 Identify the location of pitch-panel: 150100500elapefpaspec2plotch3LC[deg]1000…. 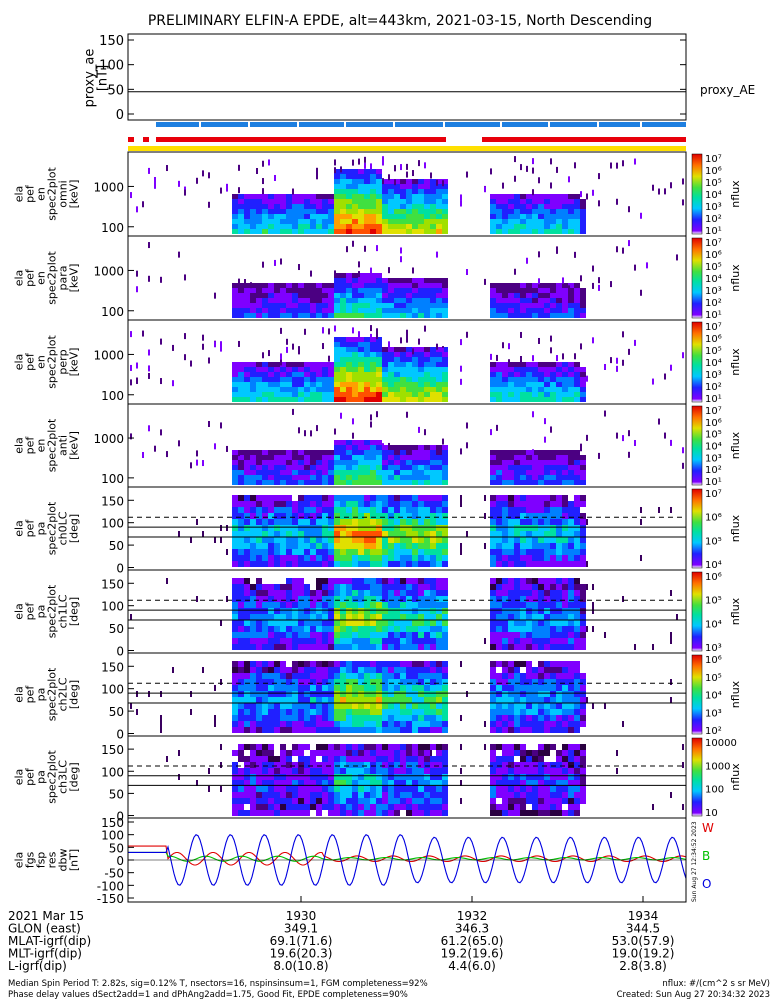
(377, 779).